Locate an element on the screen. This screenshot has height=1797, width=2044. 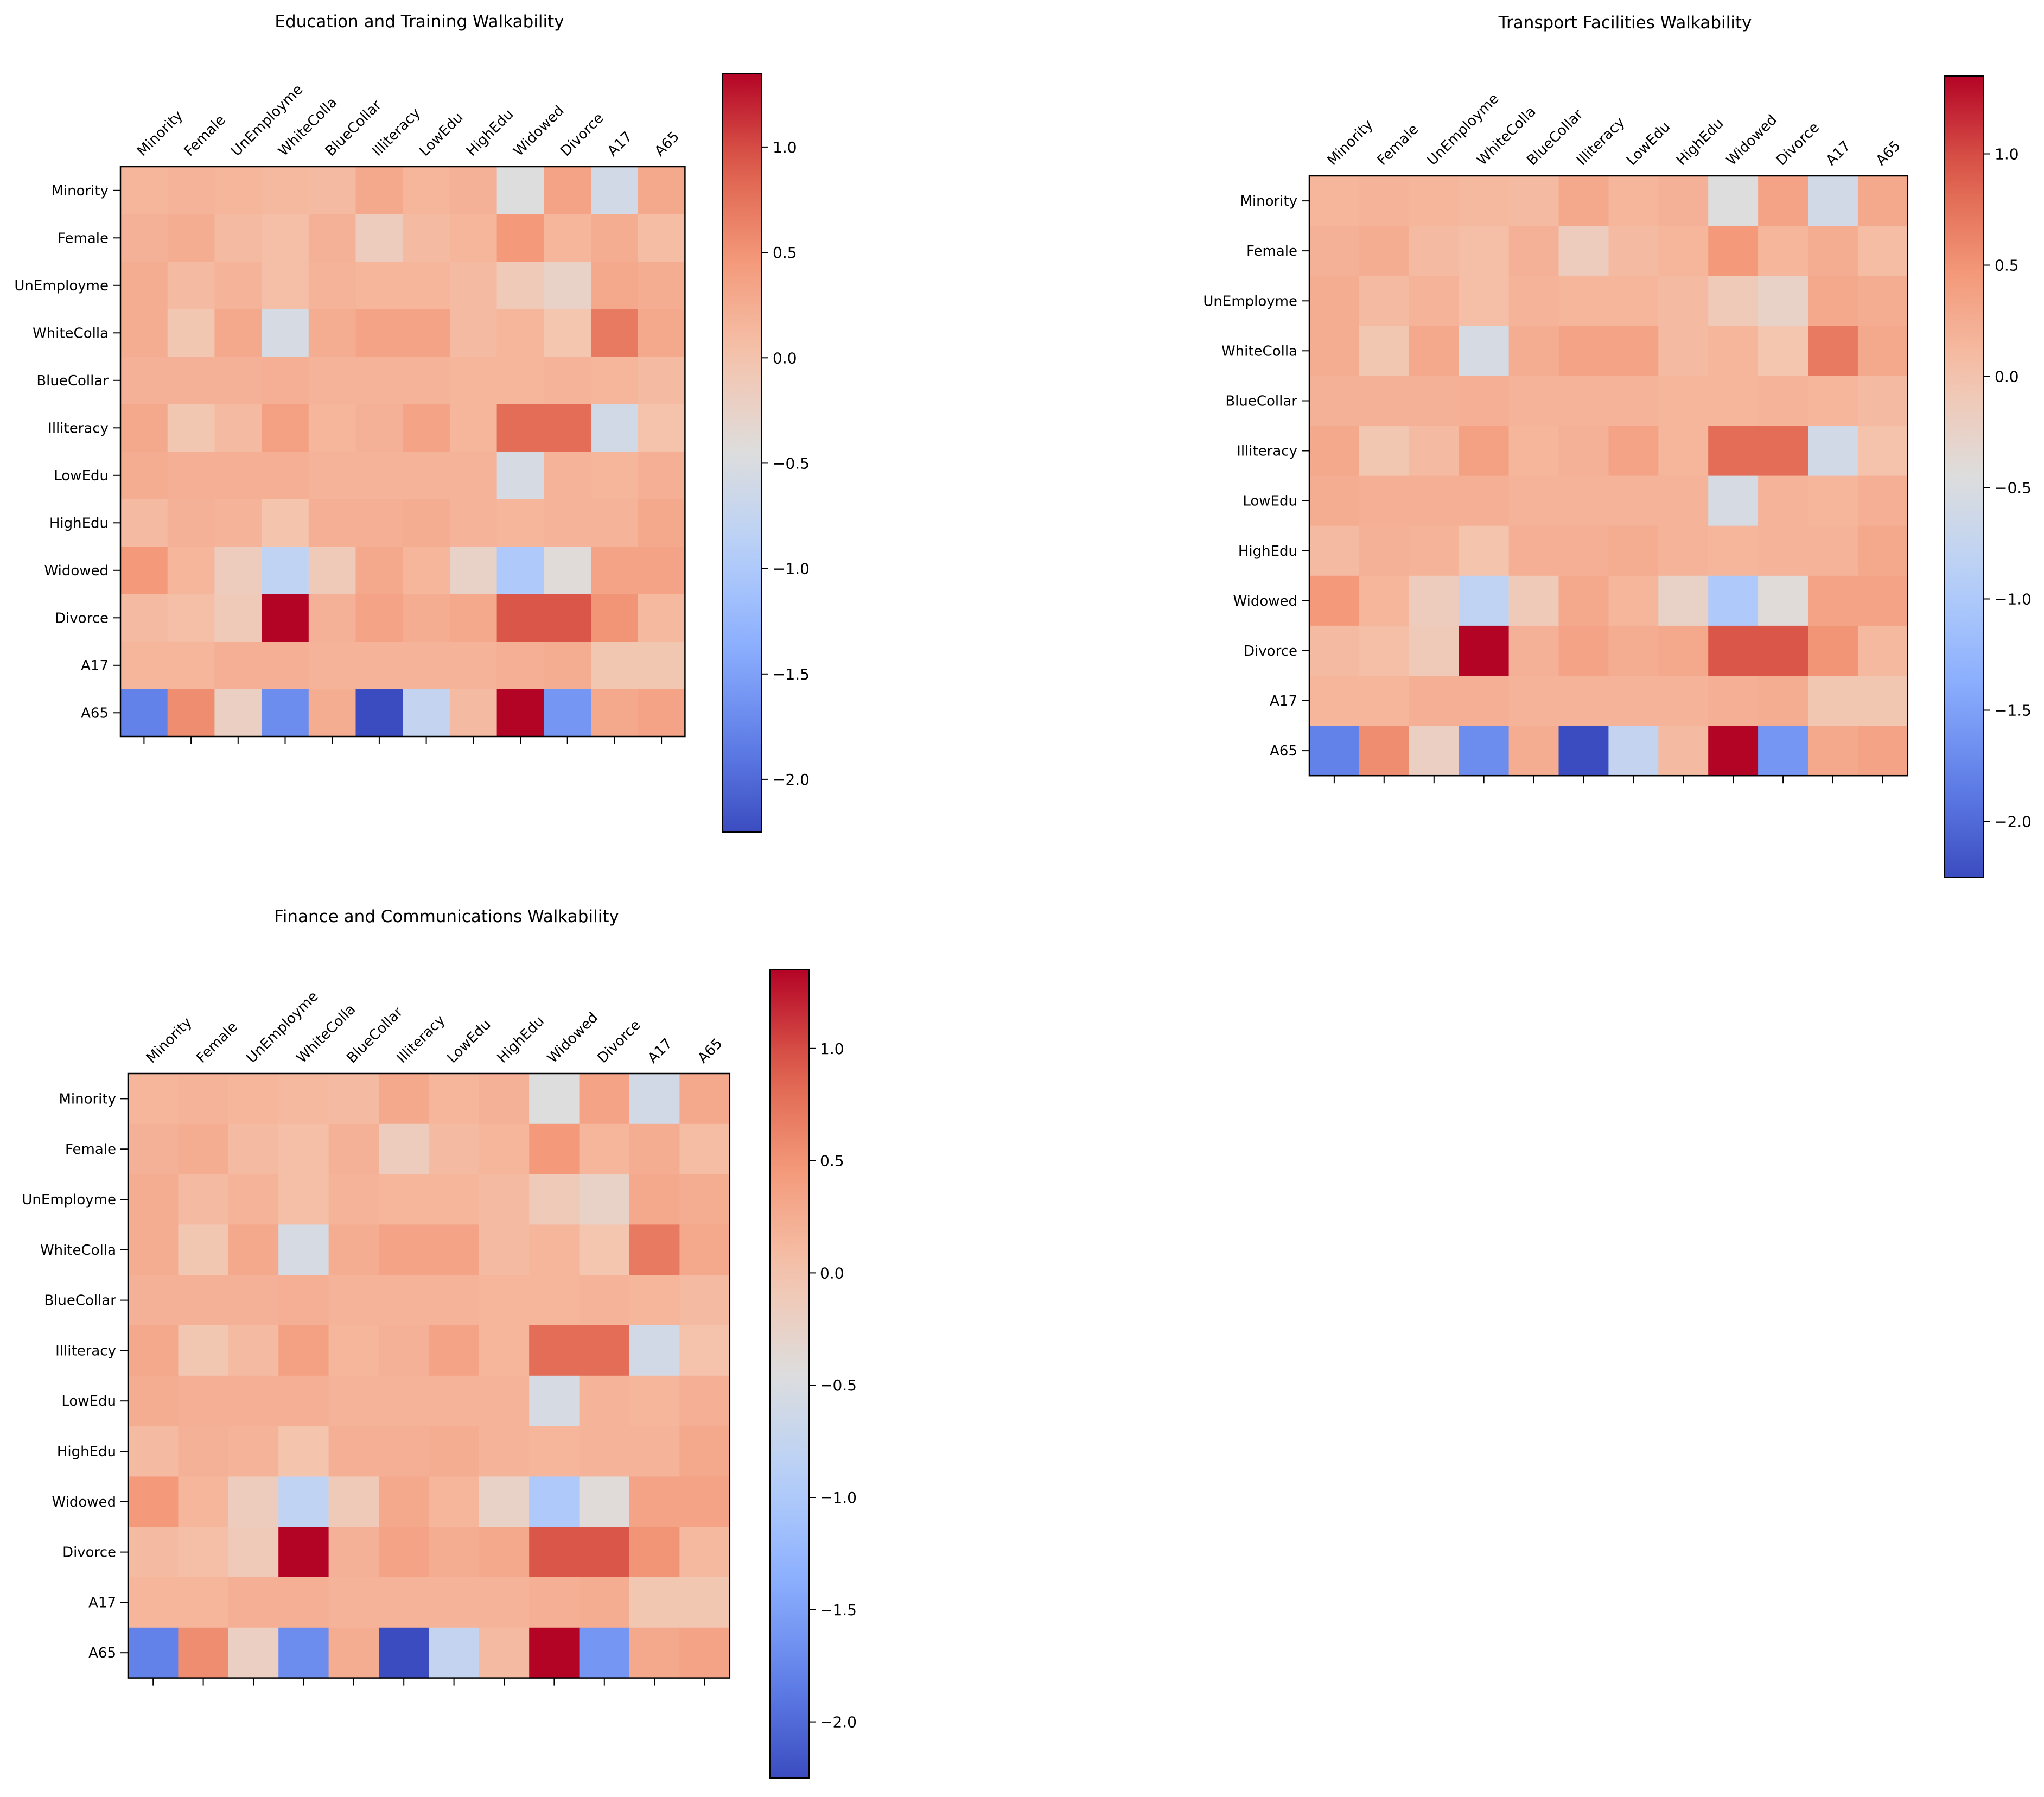
y-tick-label: A17 is located at coordinates (95, 666).